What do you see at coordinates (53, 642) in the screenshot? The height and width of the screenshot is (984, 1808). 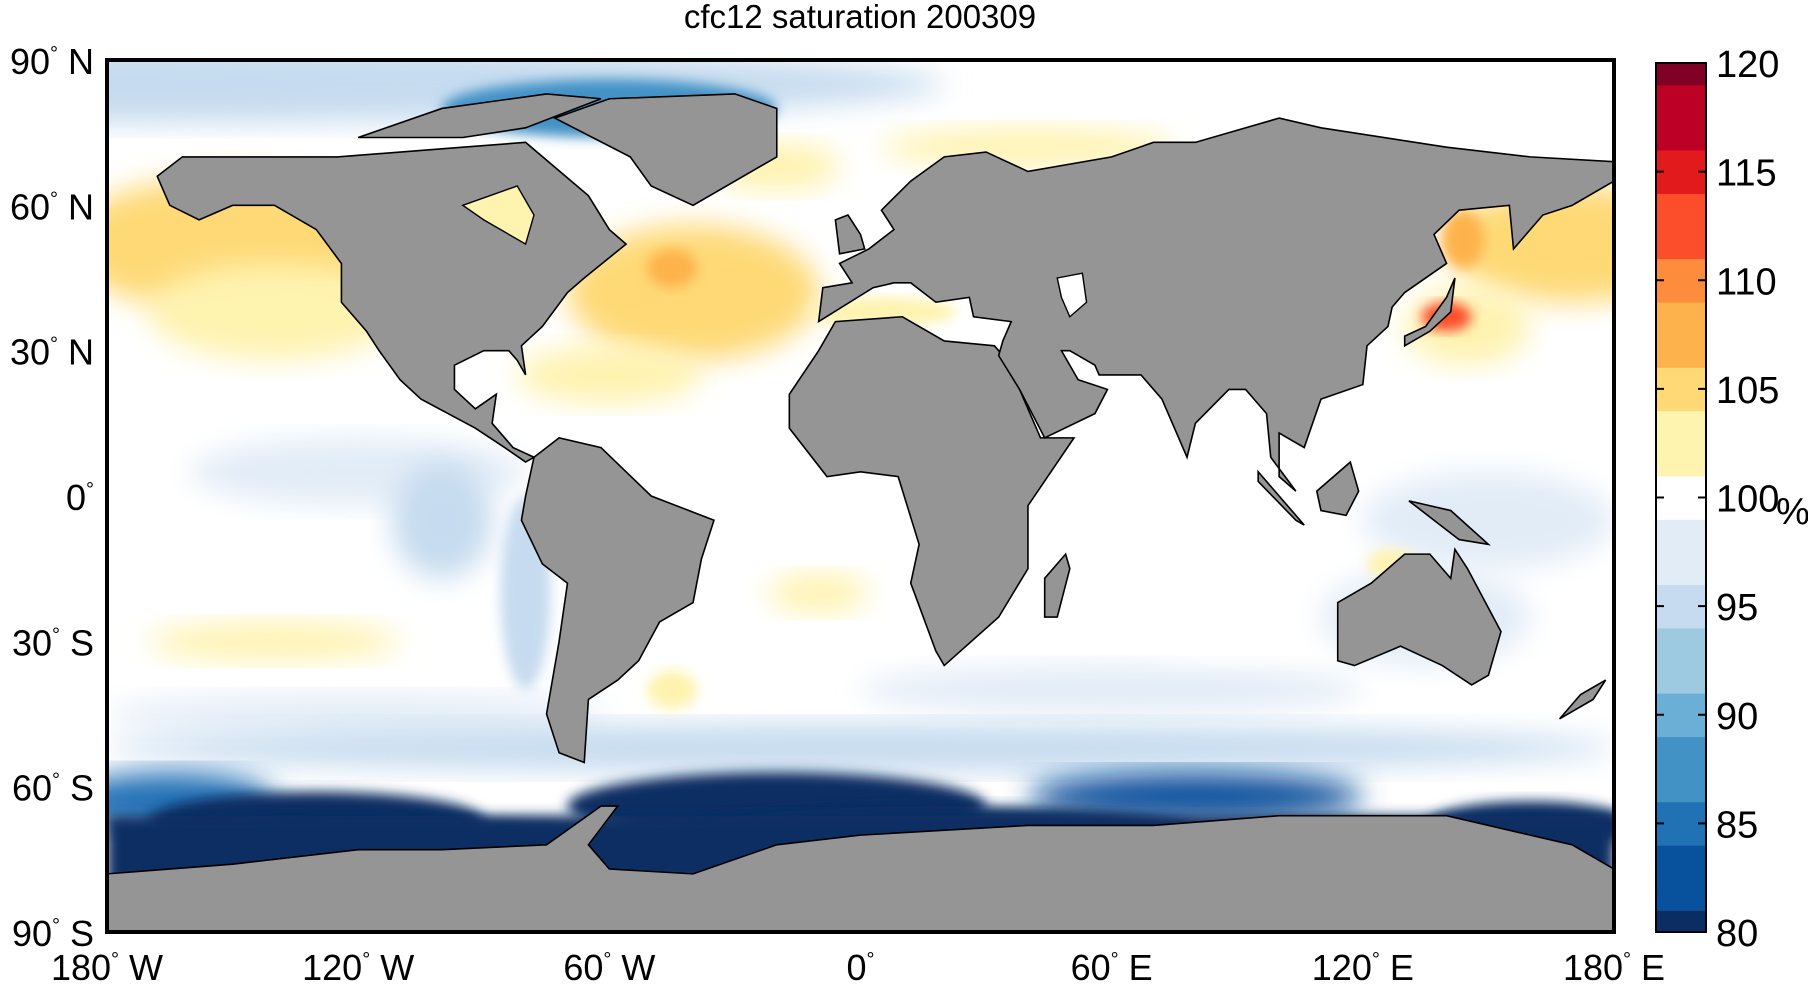 I see `y-tick-label: 30° S` at bounding box center [53, 642].